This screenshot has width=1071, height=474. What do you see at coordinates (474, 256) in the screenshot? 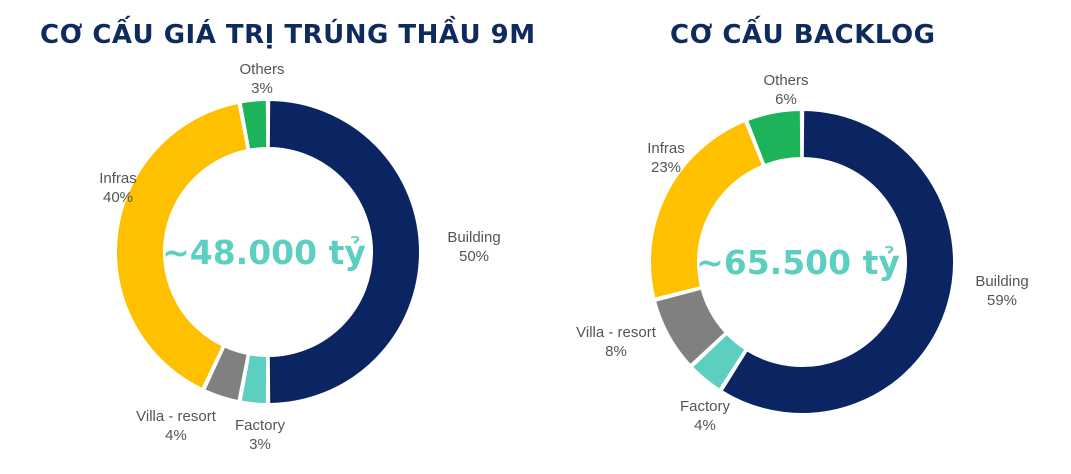
I see `chart-1-label-building-percent: 50%` at bounding box center [474, 256].